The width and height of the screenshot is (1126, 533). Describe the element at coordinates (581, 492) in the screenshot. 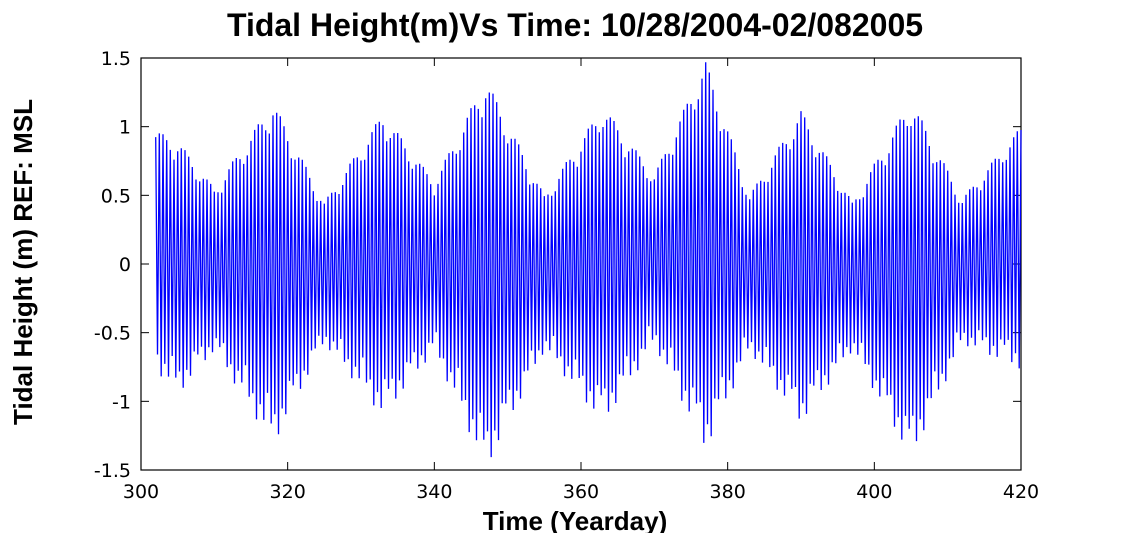

I see `x-tick-label: 360` at that location.